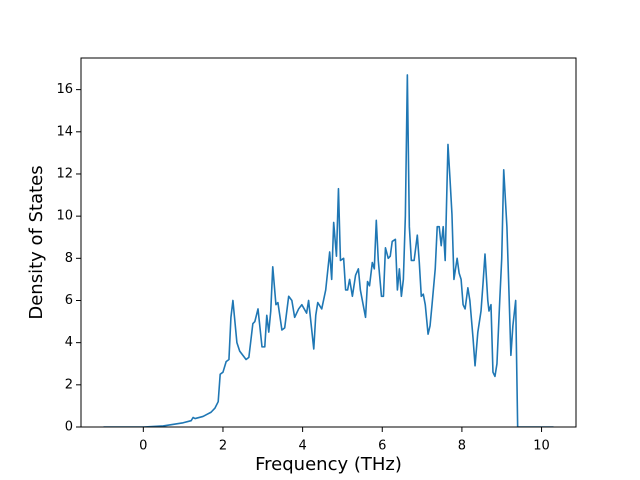 This screenshot has height=480, width=640. What do you see at coordinates (64, 131) in the screenshot?
I see `y-tick-label: 14` at bounding box center [64, 131].